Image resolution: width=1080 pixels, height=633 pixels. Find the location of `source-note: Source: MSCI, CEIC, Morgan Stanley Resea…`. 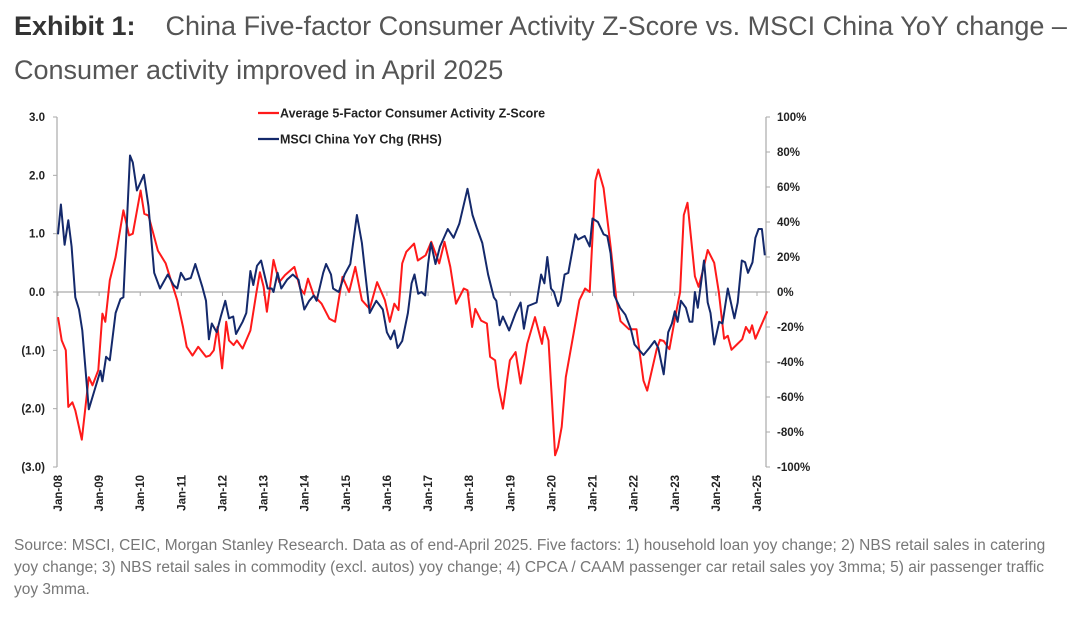

source-note: Source: MSCI, CEIC, Morgan Stanley Resea… is located at coordinates (530, 567).